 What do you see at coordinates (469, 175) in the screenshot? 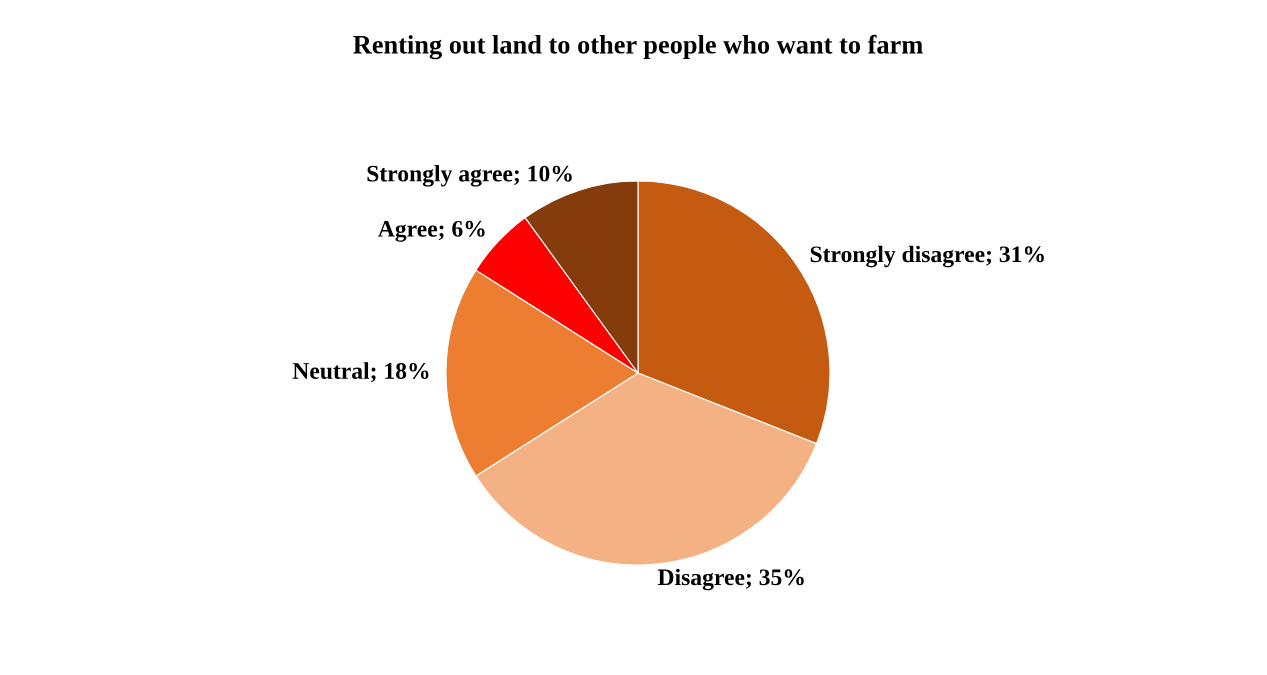
I see `slice-label: Strongly agree; 10%` at bounding box center [469, 175].